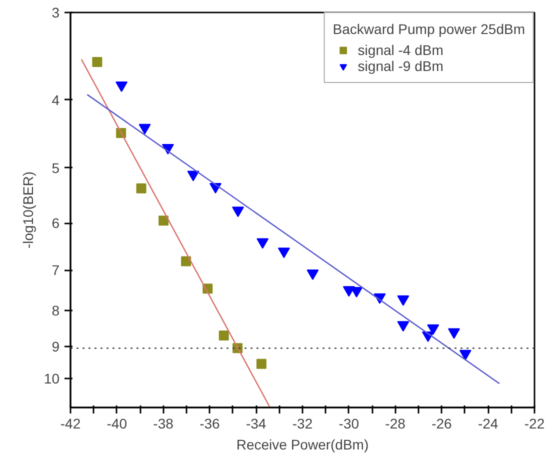  Describe the element at coordinates (210, 424) in the screenshot. I see `x-tick-label: -36` at that location.